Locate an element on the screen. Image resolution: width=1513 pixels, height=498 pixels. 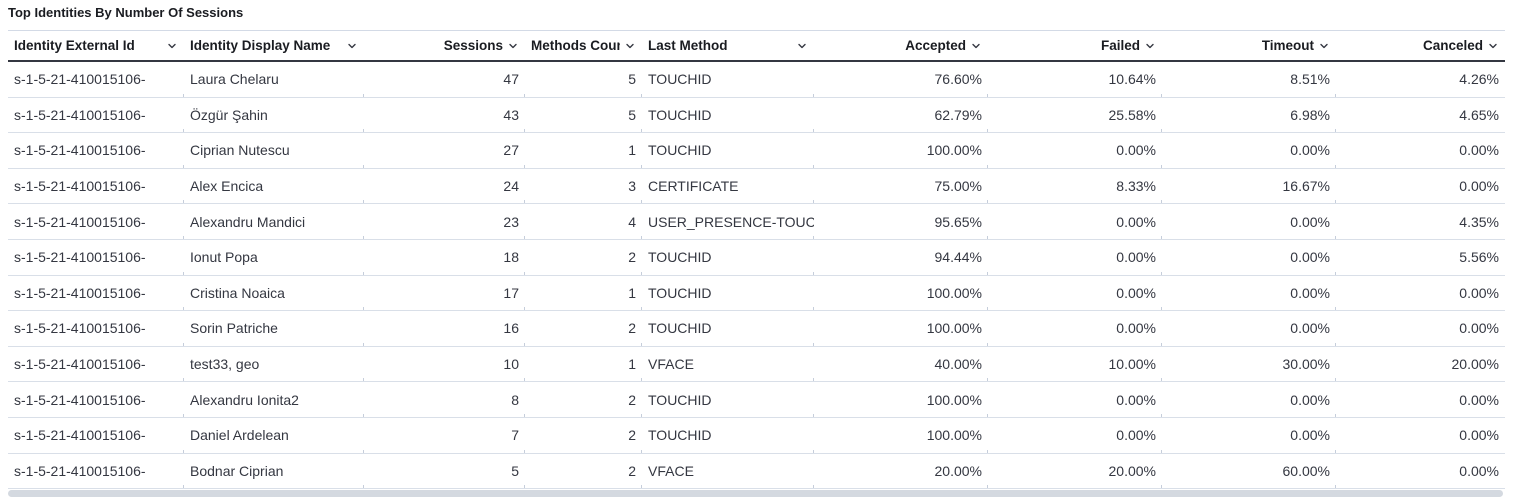
column-header-canceled: Canceled is located at coordinates (1420, 45).